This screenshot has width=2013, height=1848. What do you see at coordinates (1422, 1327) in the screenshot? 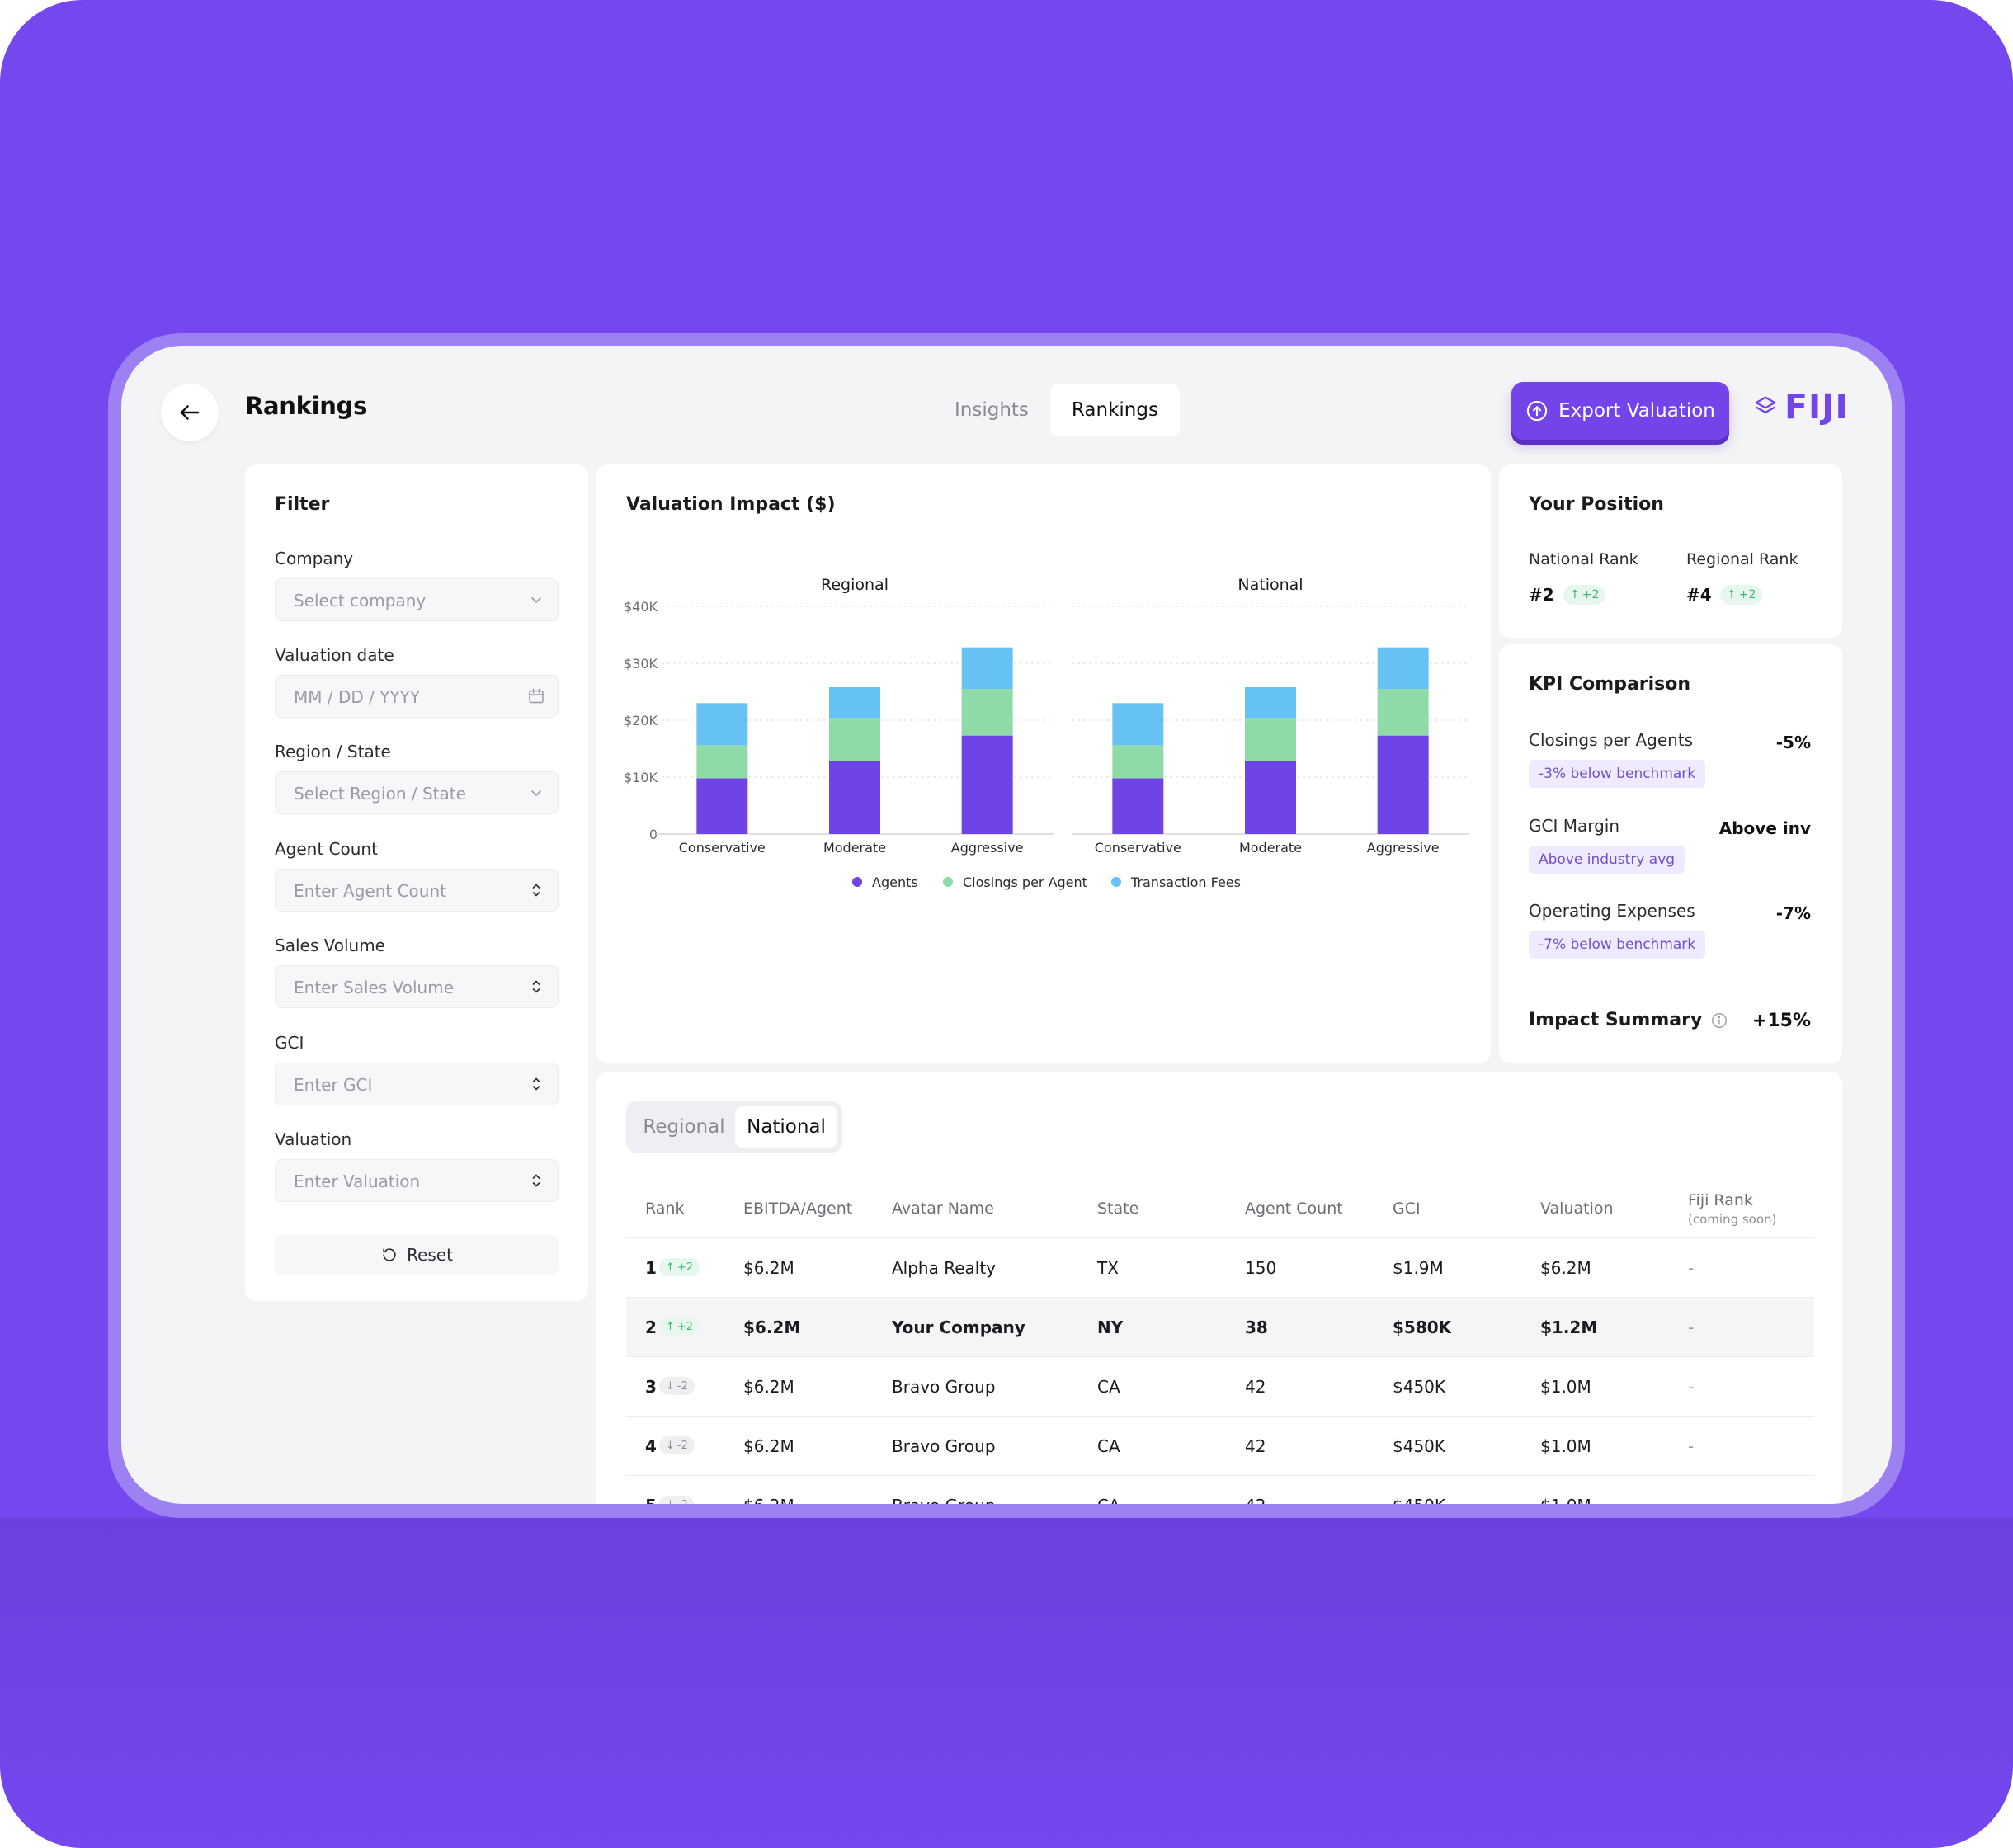
I see `gci-cell: $580K` at bounding box center [1422, 1327].